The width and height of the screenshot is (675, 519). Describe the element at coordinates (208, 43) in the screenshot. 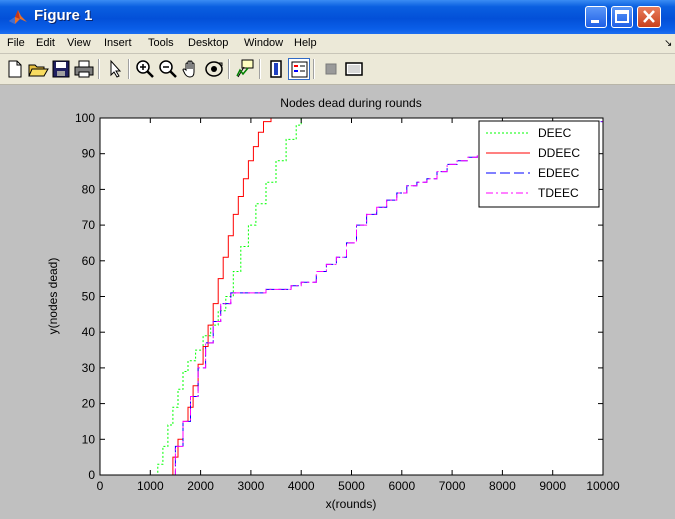

I see `menu-desktop: Desktop` at that location.